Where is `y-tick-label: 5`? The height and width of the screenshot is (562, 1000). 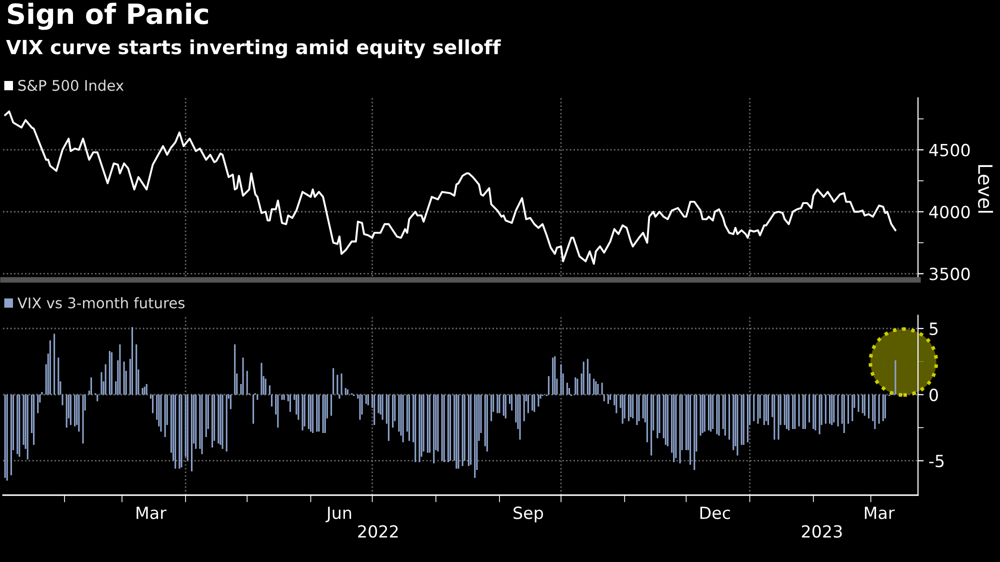 y-tick-label: 5 is located at coordinates (934, 329).